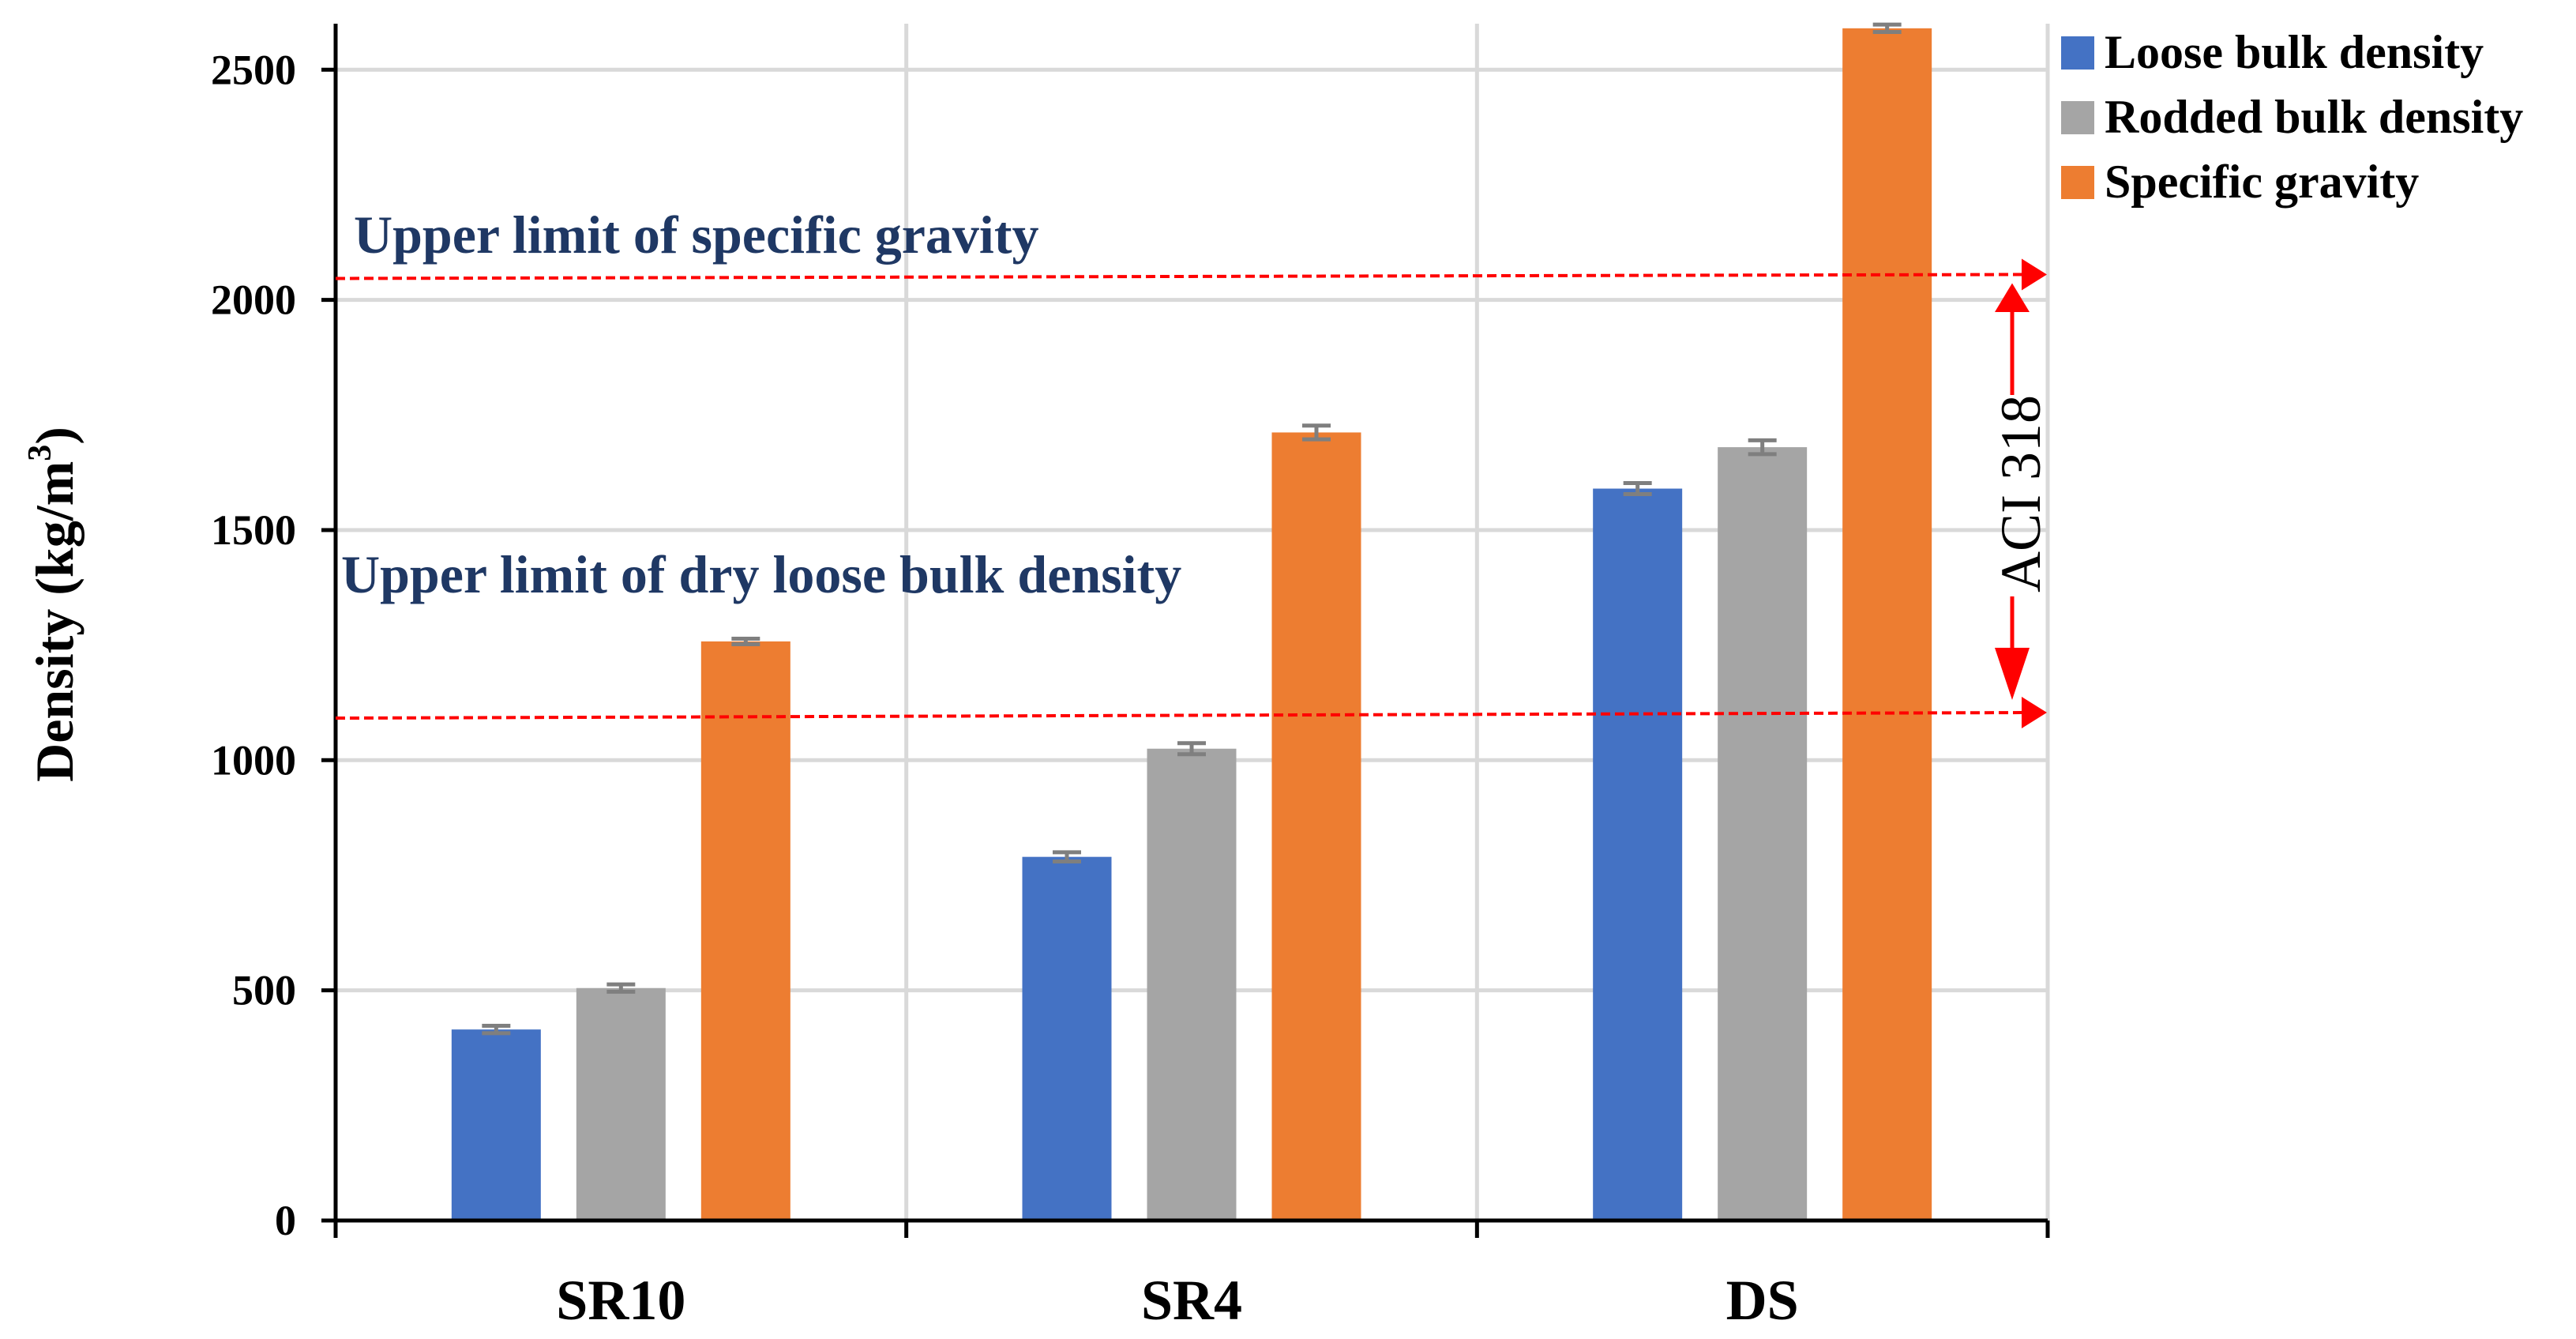  What do you see at coordinates (253, 530) in the screenshot?
I see `y-tick-label-1500: 1500` at bounding box center [253, 530].